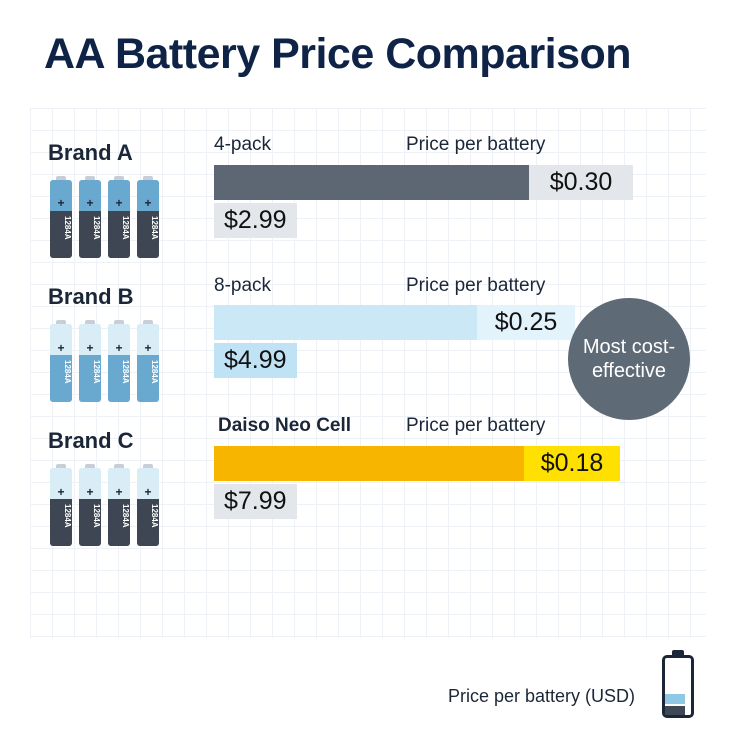 This screenshot has height=736, width=736. What do you see at coordinates (370, 463) in the screenshot?
I see `bar-brand-c` at bounding box center [370, 463].